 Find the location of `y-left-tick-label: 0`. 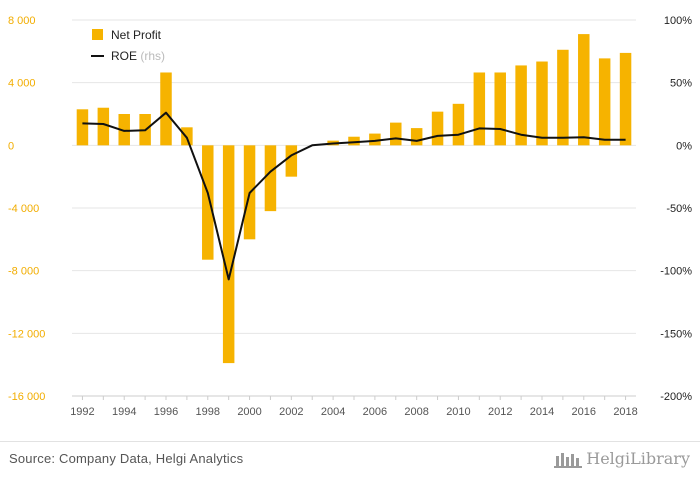

y-left-tick-label: 0 is located at coordinates (11, 146).